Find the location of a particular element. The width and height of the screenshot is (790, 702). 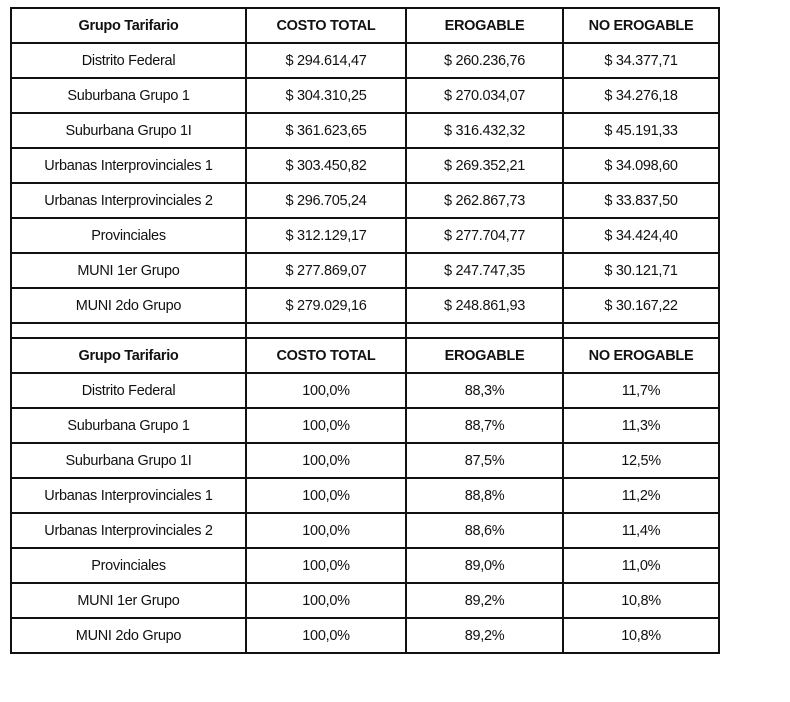

spacer-row is located at coordinates (365, 330).